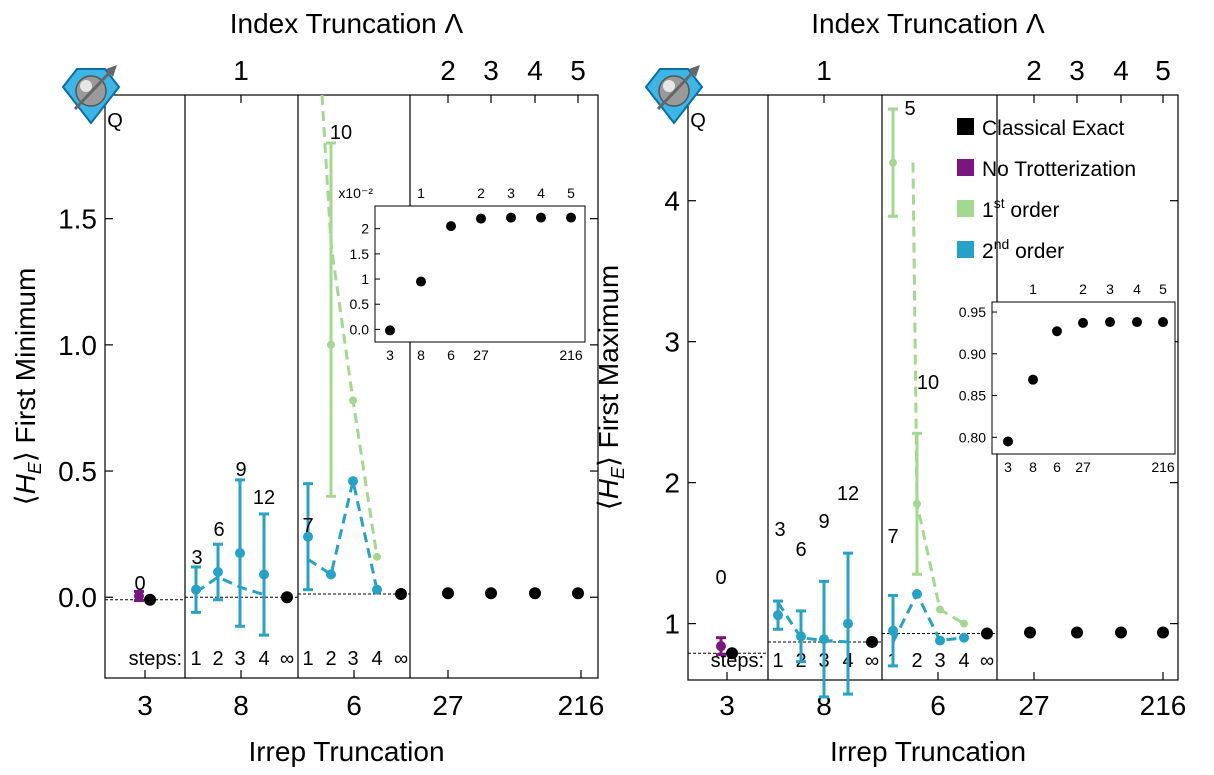 This screenshot has width=1214, height=775. I want to click on shot-count-label: 5, so click(909, 109).